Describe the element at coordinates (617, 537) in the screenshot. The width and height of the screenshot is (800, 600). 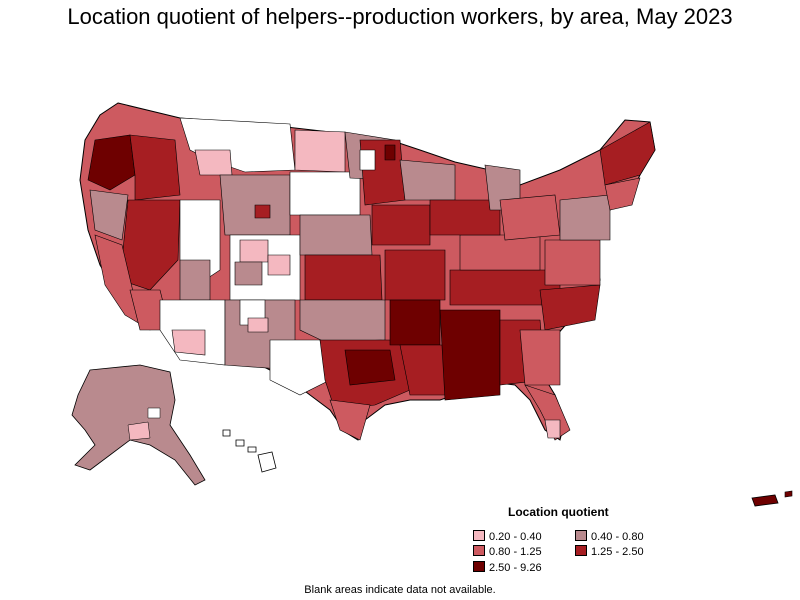
I see `legend-label-2: 0.40 - 0.80` at that location.